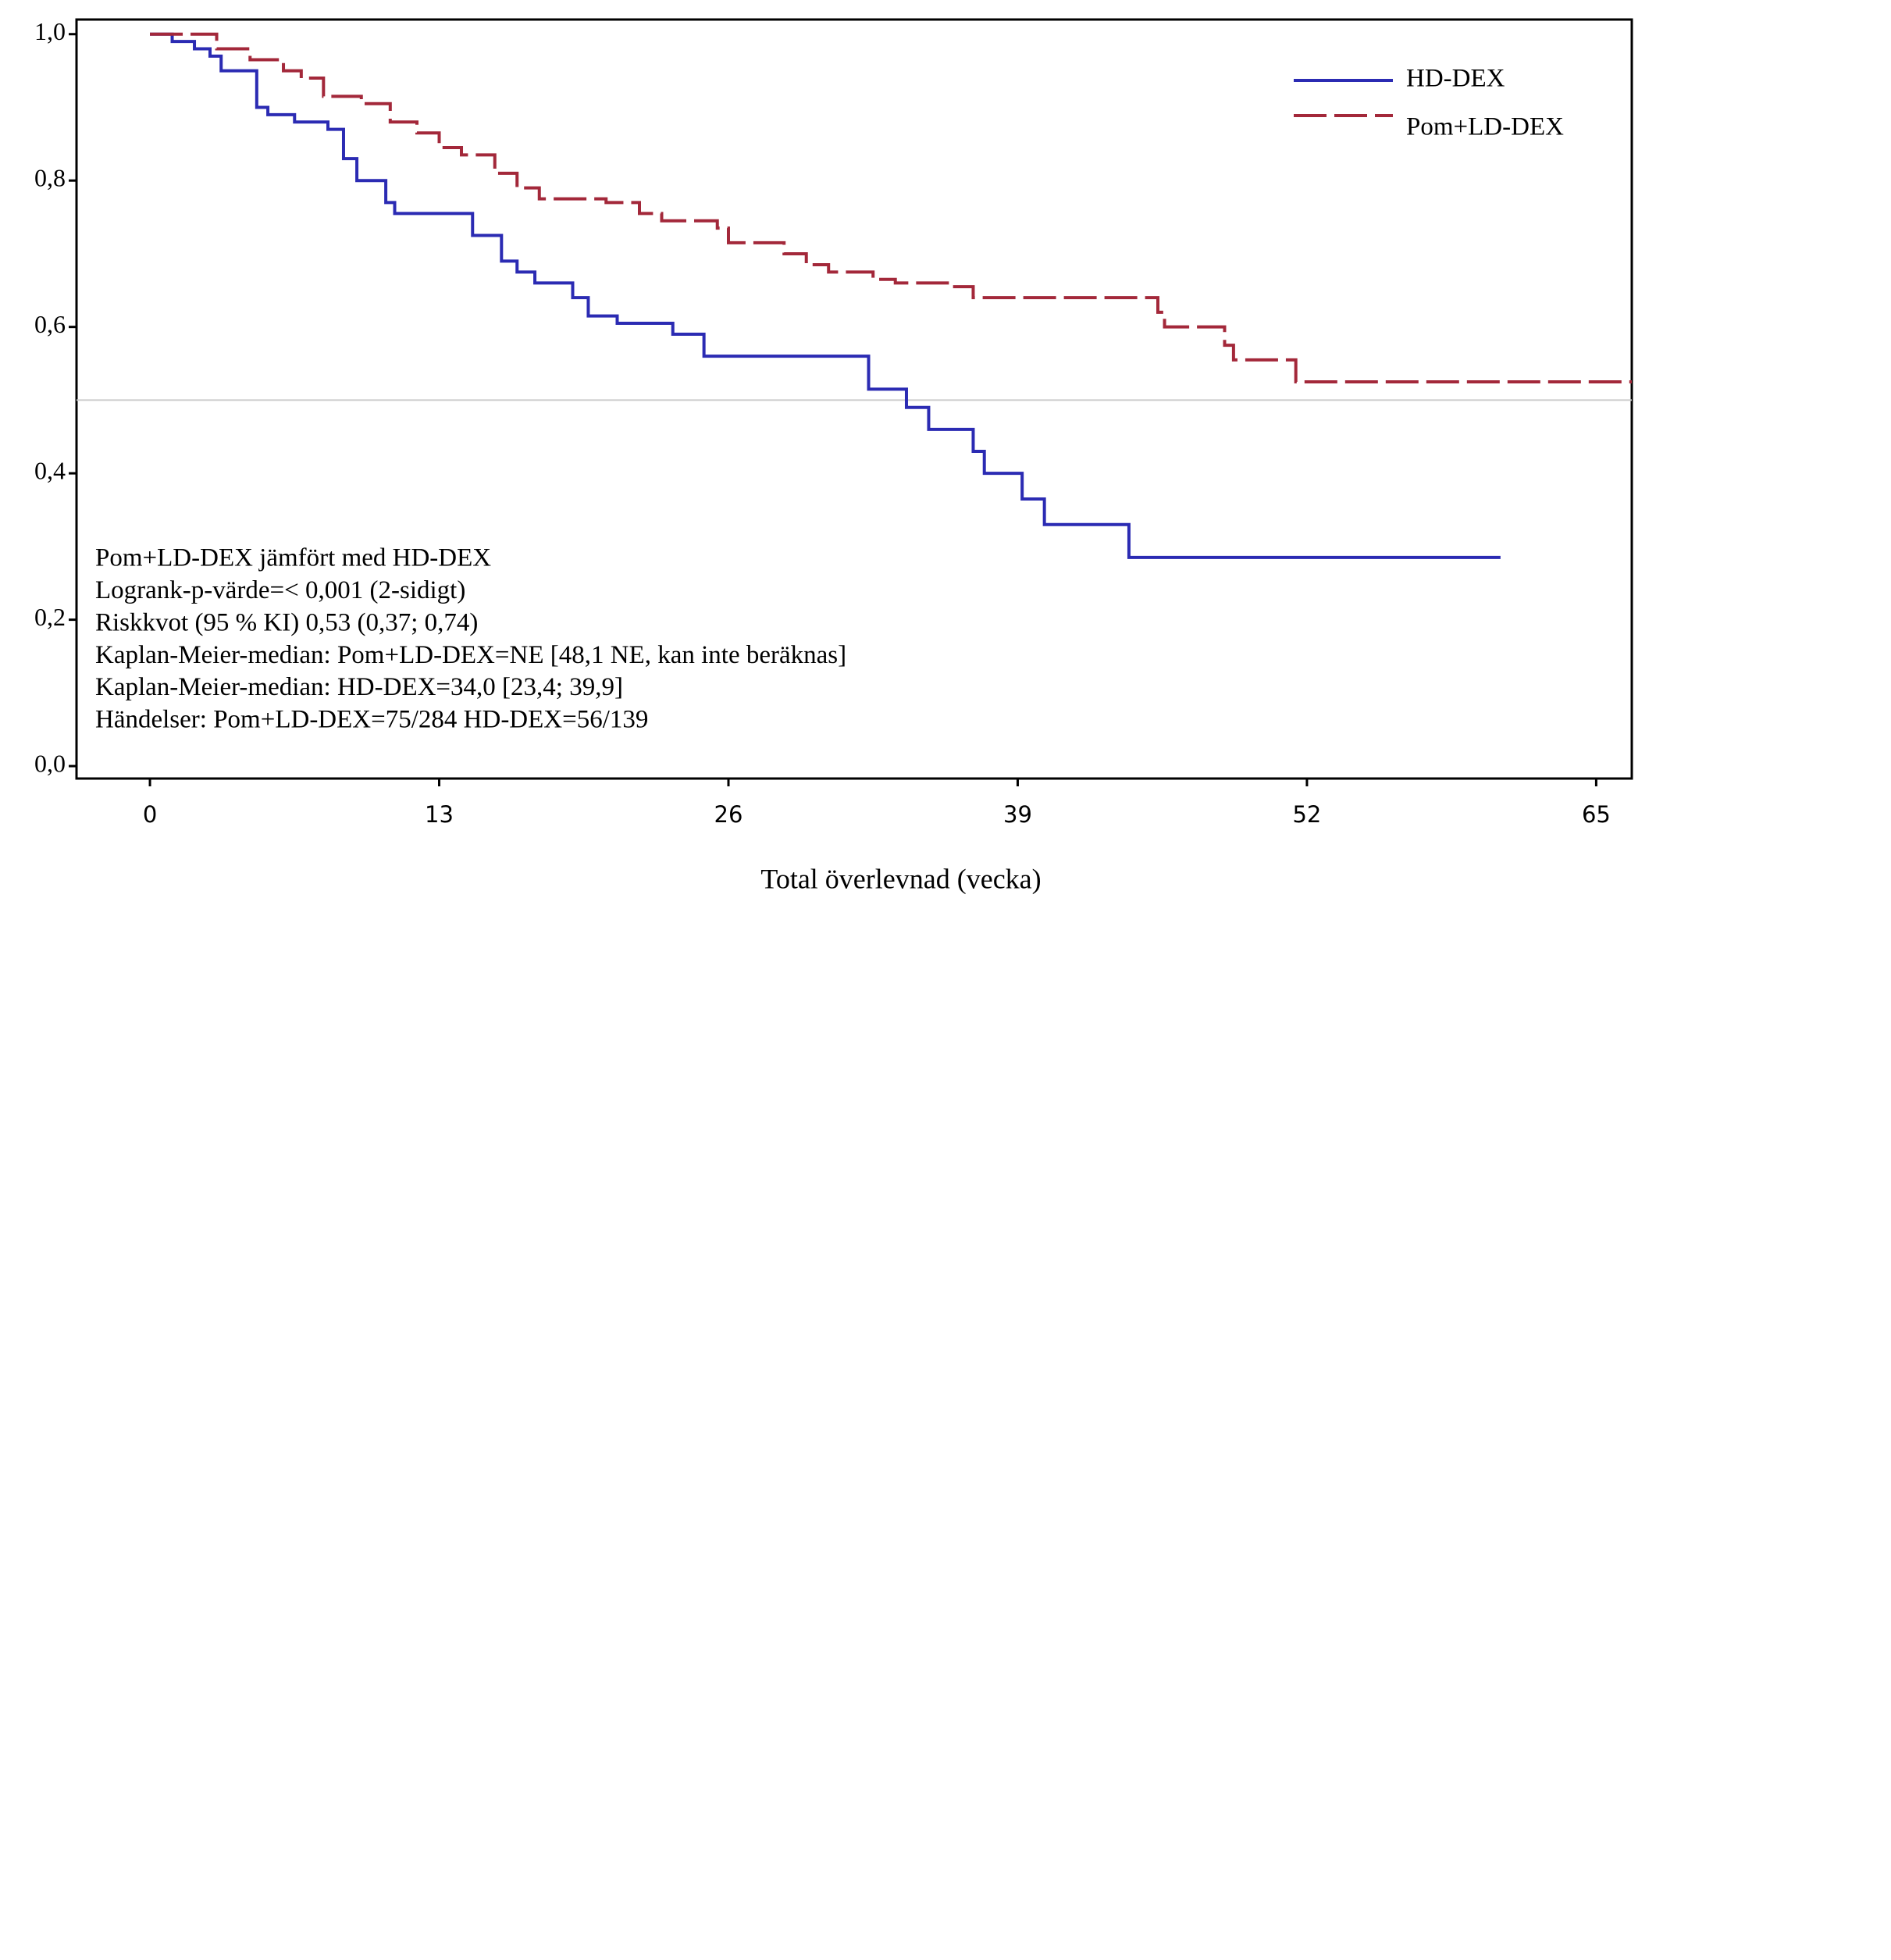 The image size is (1891, 1960). What do you see at coordinates (1596, 814) in the screenshot?
I see `x-tick-label: 65` at bounding box center [1596, 814].